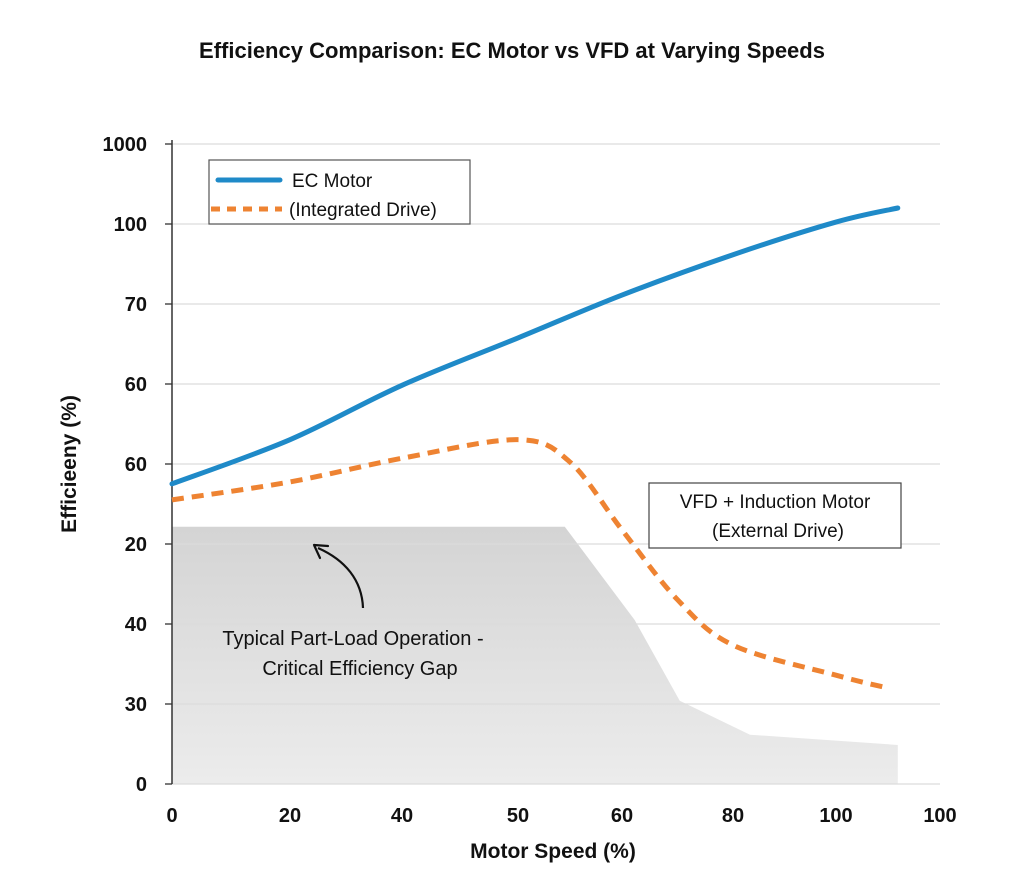 The image size is (1024, 896). I want to click on vfd-annotation: VFD + Induction Motor (External Drive), so click(775, 515).